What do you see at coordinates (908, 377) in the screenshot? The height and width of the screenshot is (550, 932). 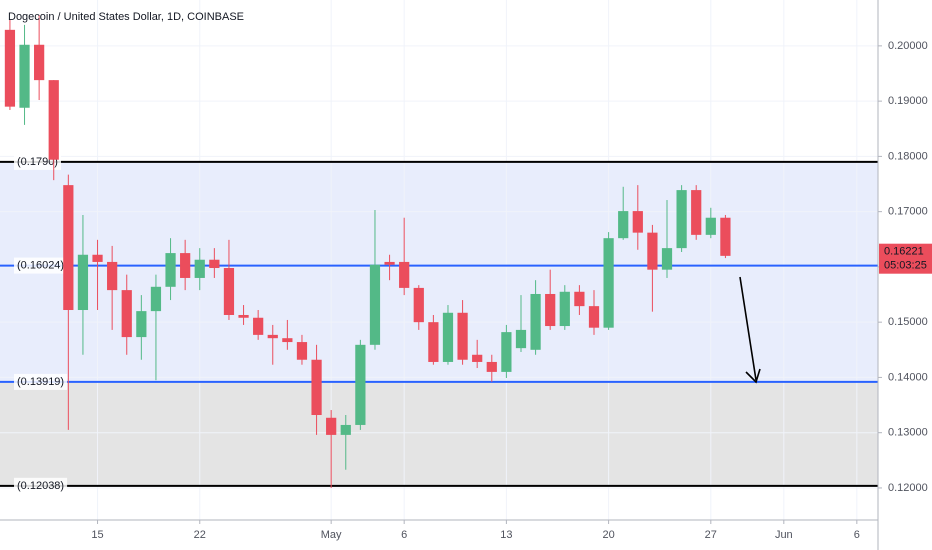 I see `y-tick-label: 0.14000` at bounding box center [908, 377].